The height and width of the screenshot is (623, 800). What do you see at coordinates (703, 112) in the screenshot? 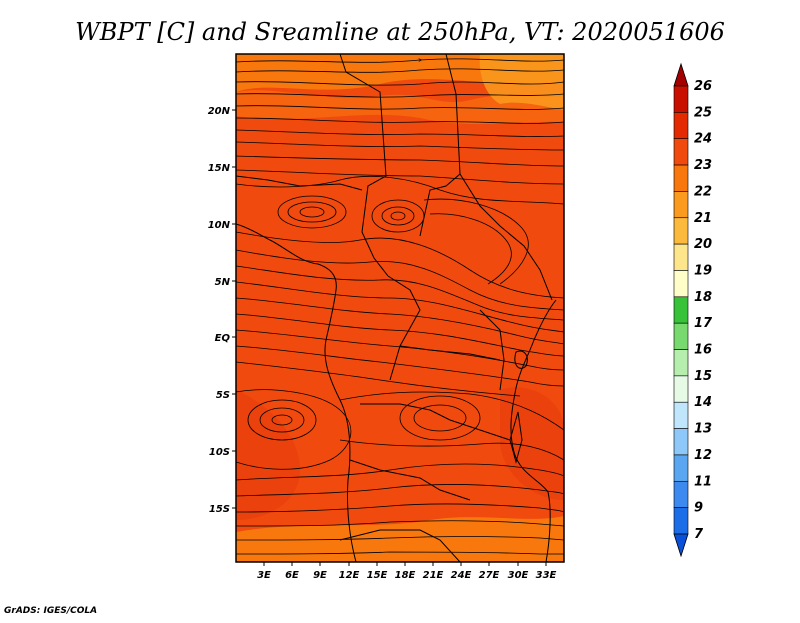
I see `colorbar-label: 25` at bounding box center [703, 112].